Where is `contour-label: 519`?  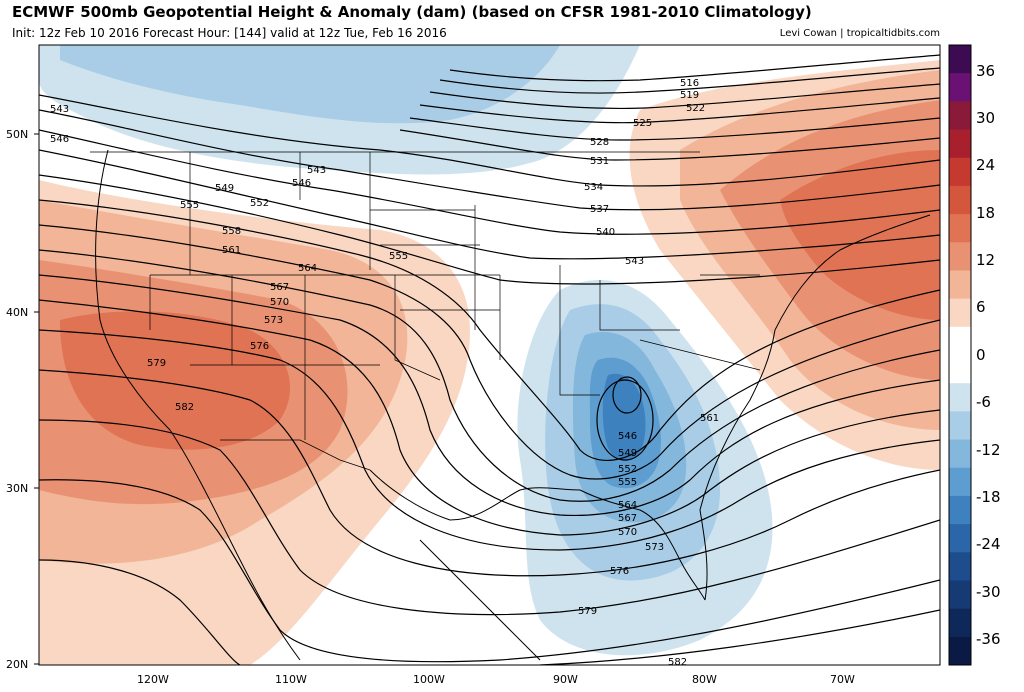 contour-label: 519 is located at coordinates (689, 95).